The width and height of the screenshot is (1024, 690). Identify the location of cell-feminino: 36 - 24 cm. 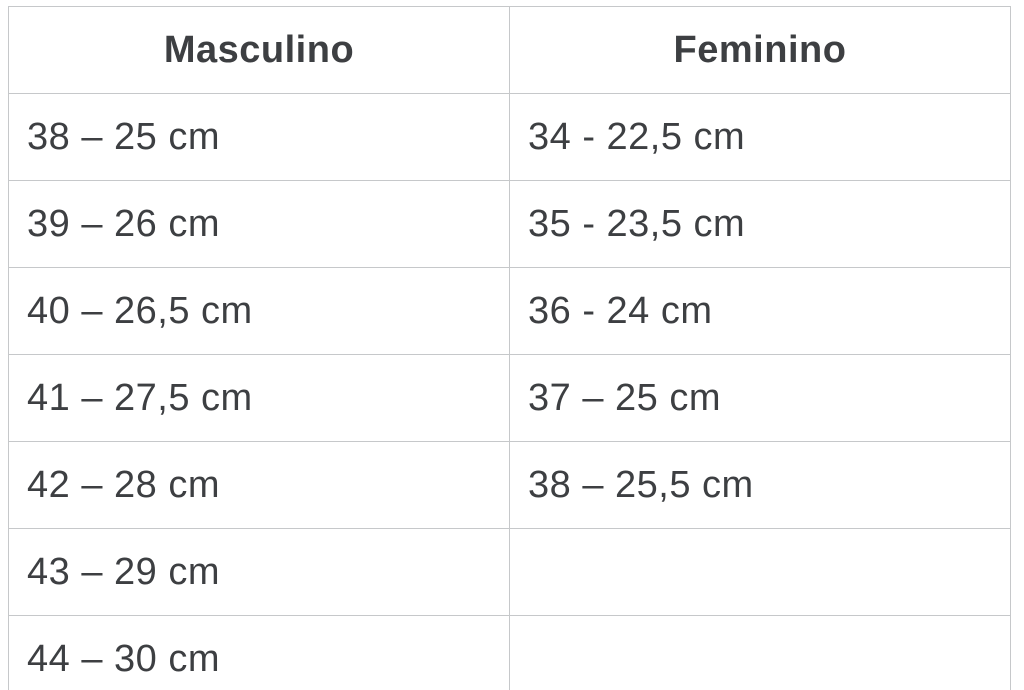
(760, 311).